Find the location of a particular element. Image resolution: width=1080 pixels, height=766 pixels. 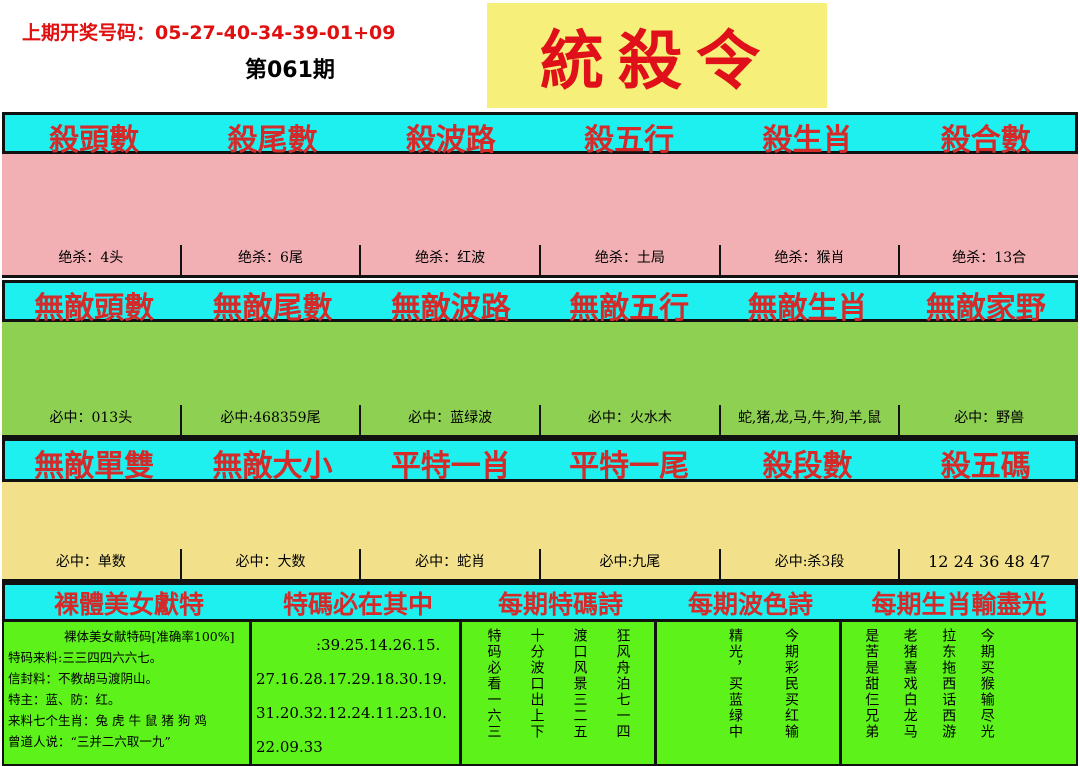

title: 殺段數 is located at coordinates (807, 466).